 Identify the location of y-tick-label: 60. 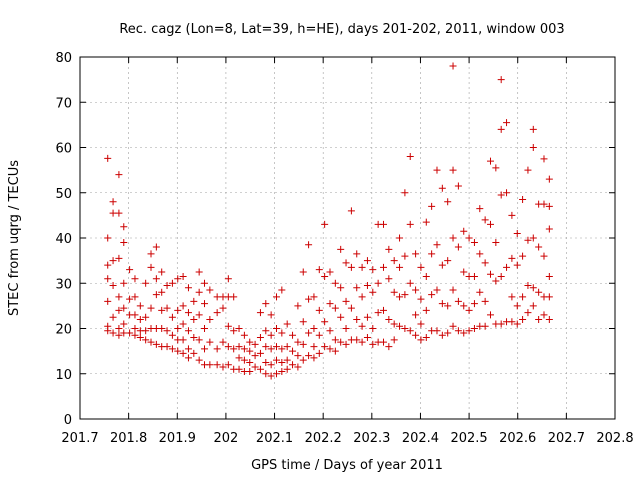
(63, 149).